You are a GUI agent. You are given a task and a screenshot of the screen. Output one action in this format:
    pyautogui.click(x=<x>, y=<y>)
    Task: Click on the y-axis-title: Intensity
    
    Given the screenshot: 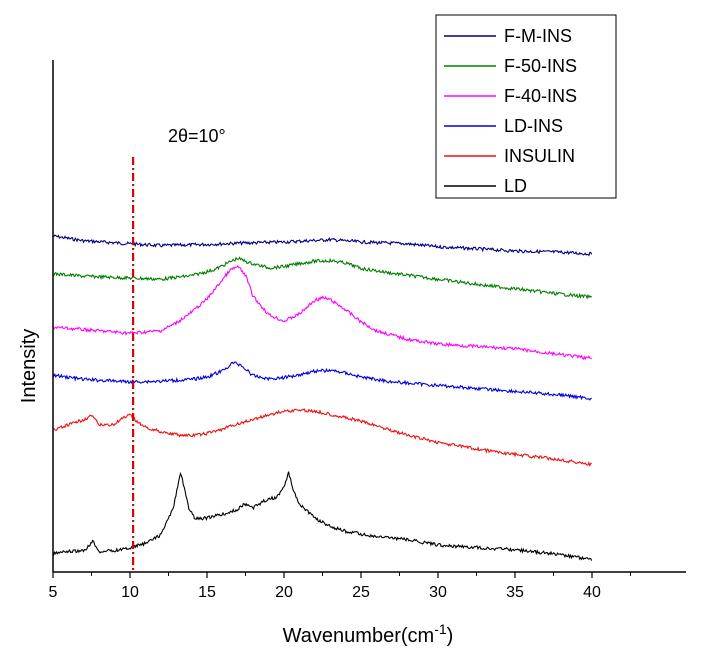 What is the action you would take?
    pyautogui.click(x=29, y=366)
    